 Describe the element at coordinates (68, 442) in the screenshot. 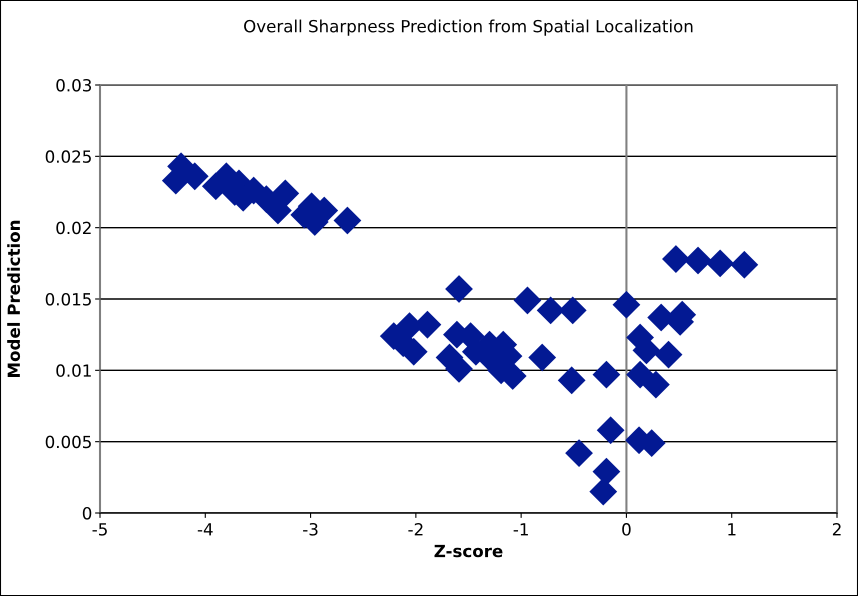

I see `y-tick-label: 0.005` at that location.